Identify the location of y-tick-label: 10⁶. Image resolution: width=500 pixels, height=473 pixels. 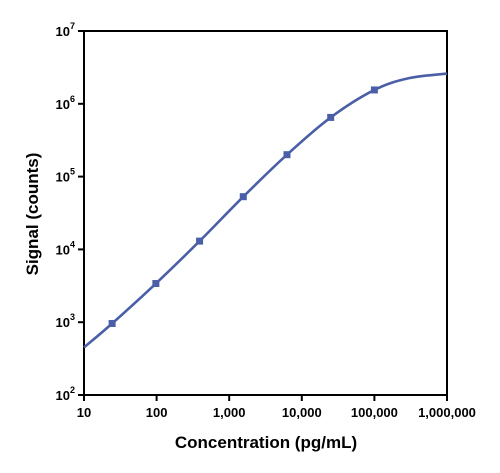
(65, 103).